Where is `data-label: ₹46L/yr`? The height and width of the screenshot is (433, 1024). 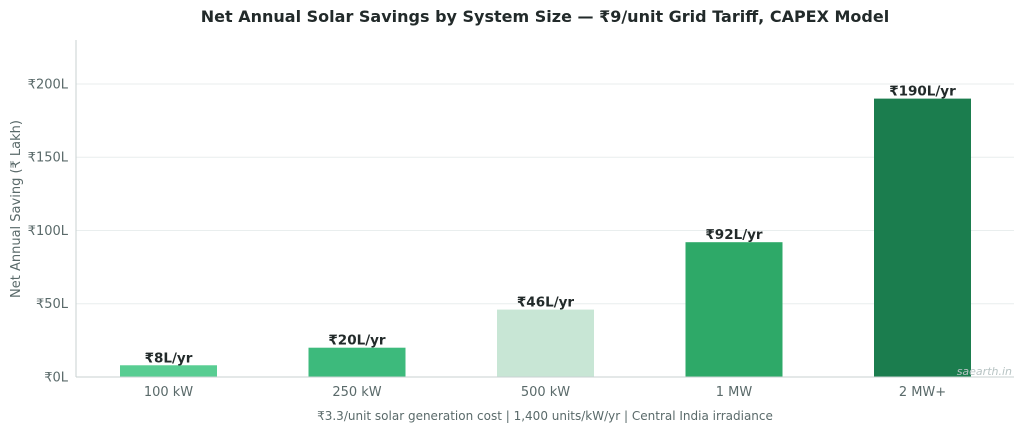 data-label: ₹46L/yr is located at coordinates (546, 303).